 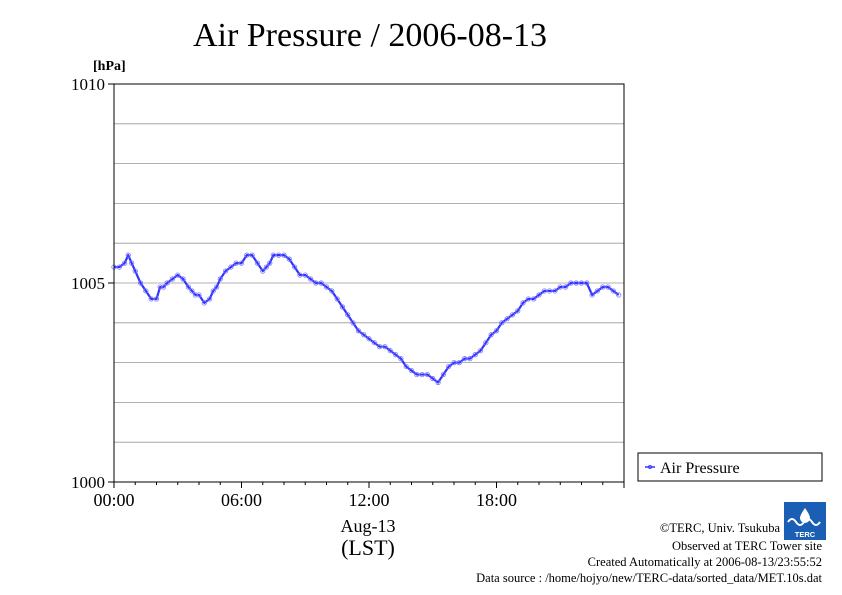 I want to click on chart-title: Air Pressure / 2006-08-13, so click(x=370, y=35).